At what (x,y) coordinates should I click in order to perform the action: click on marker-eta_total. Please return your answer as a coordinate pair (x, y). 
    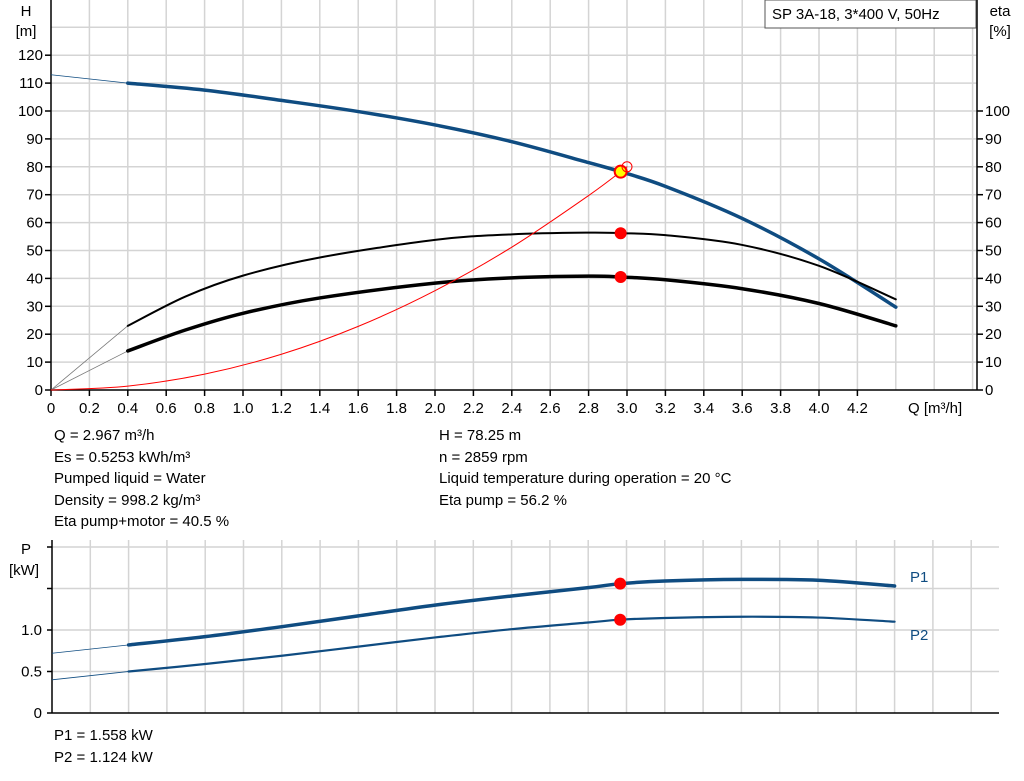
    Looking at the image, I should click on (620, 277).